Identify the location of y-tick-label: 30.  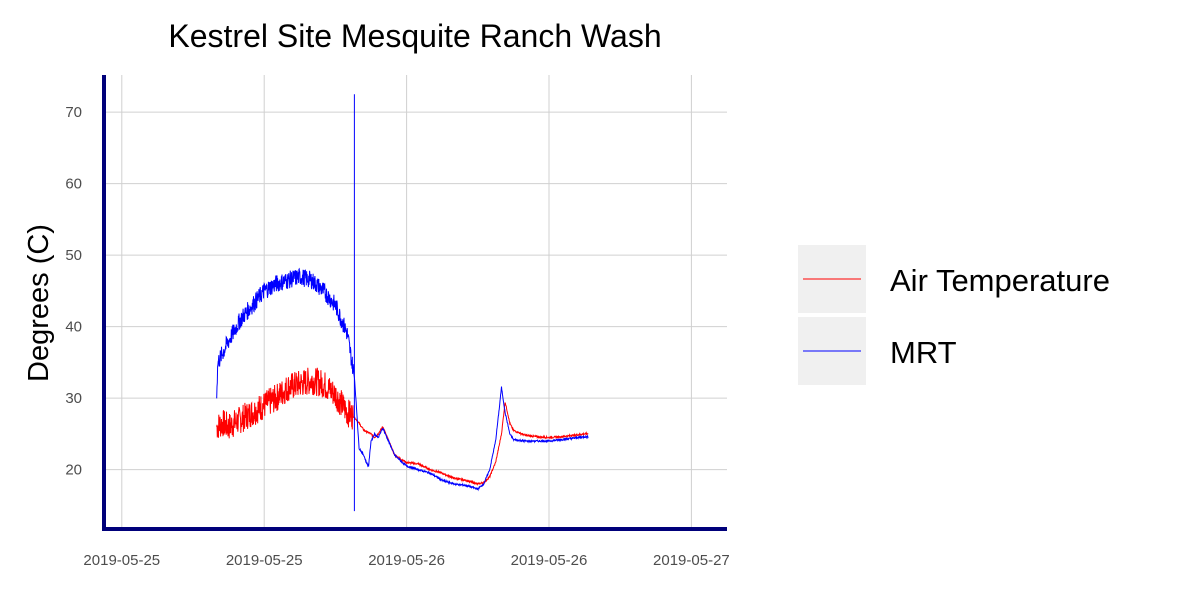
(73, 398).